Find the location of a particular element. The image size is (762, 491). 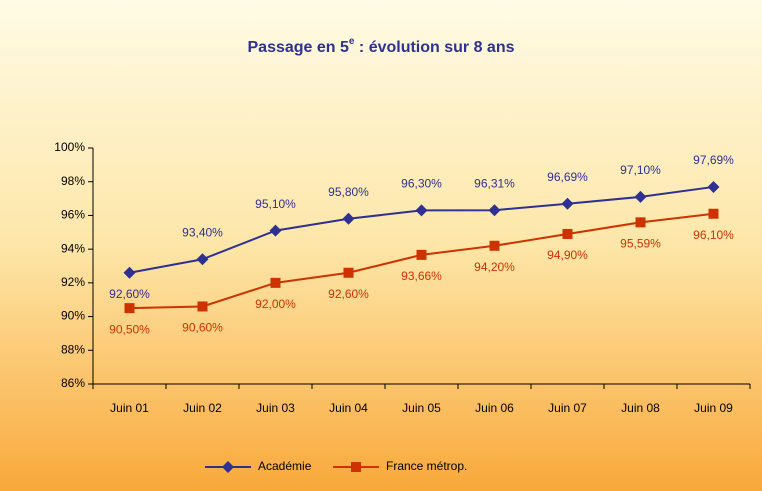

data-label: 97,69% is located at coordinates (713, 160).